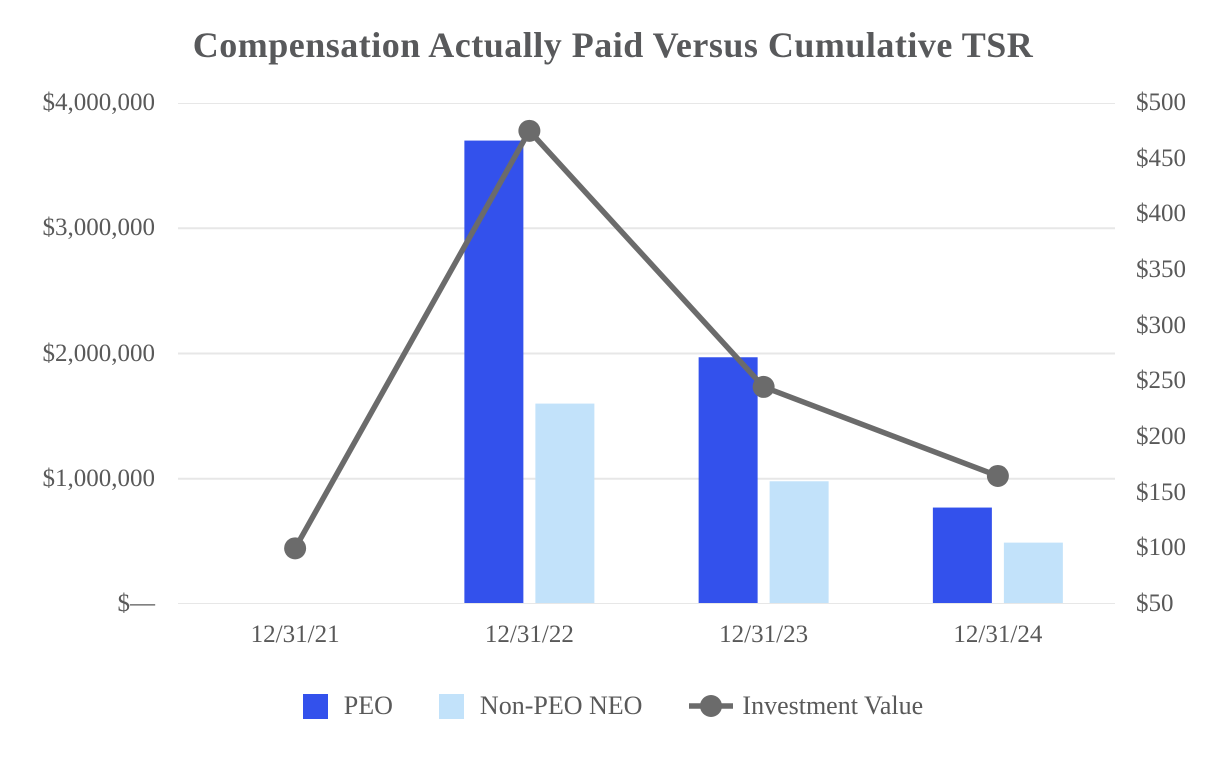  I want to click on bar-peo-12/31/24, so click(962, 555).